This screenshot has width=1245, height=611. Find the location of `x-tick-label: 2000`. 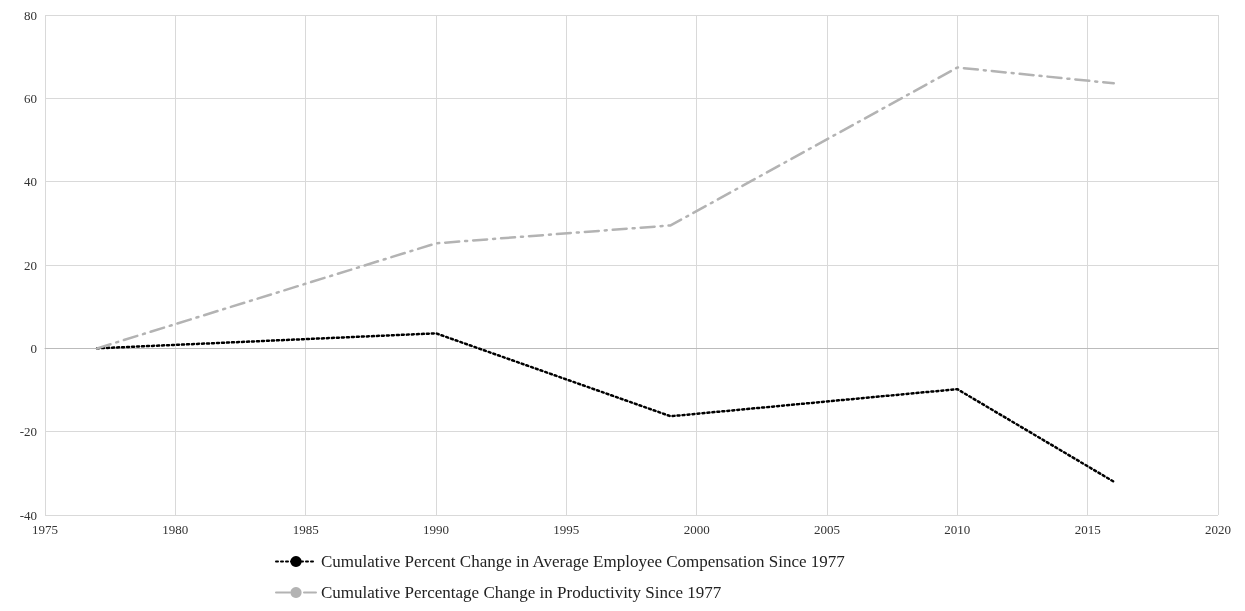

x-tick-label: 2000 is located at coordinates (696, 529).